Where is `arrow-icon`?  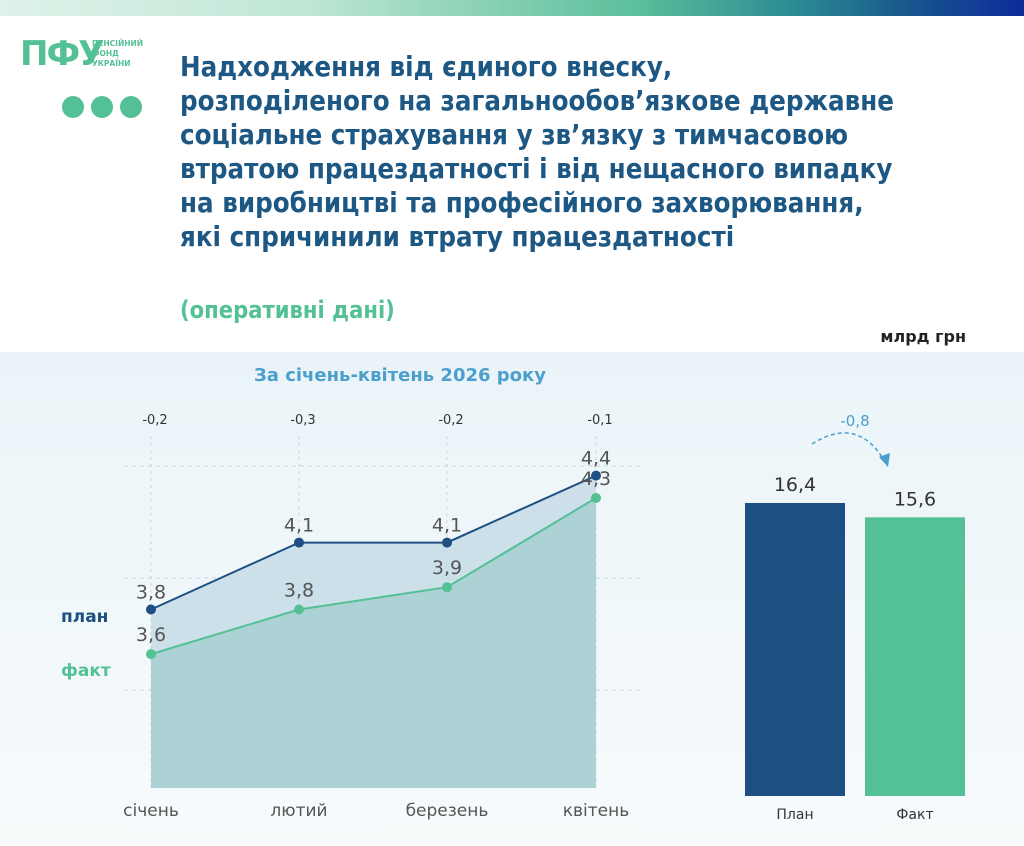 arrow-icon is located at coordinates (848, 447).